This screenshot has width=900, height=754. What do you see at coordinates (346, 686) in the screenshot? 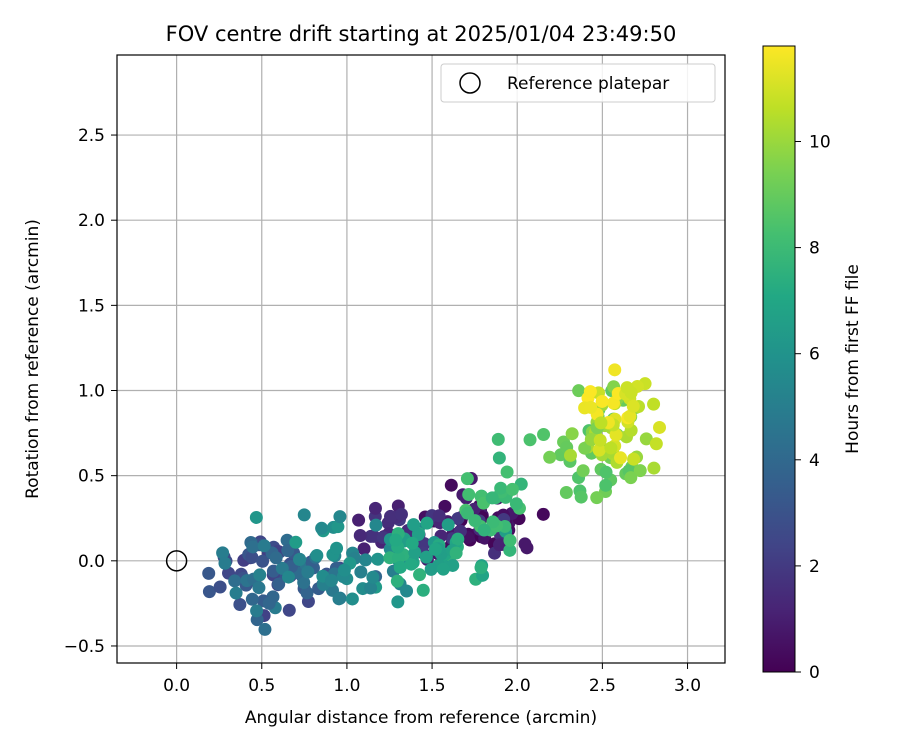
I see `x-tick-label: 1.0` at bounding box center [346, 686].